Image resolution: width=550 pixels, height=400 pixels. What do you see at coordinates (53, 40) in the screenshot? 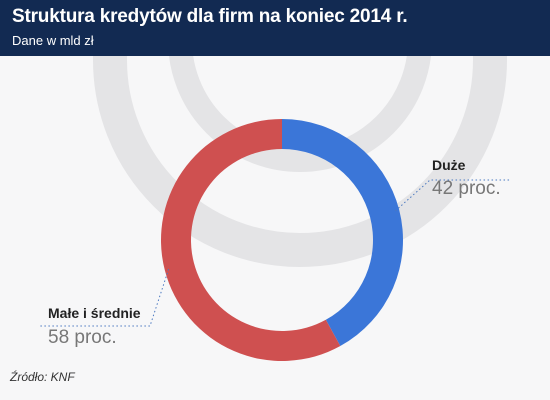
I see `chart-subtitle: Dane w mld zł` at bounding box center [53, 40].